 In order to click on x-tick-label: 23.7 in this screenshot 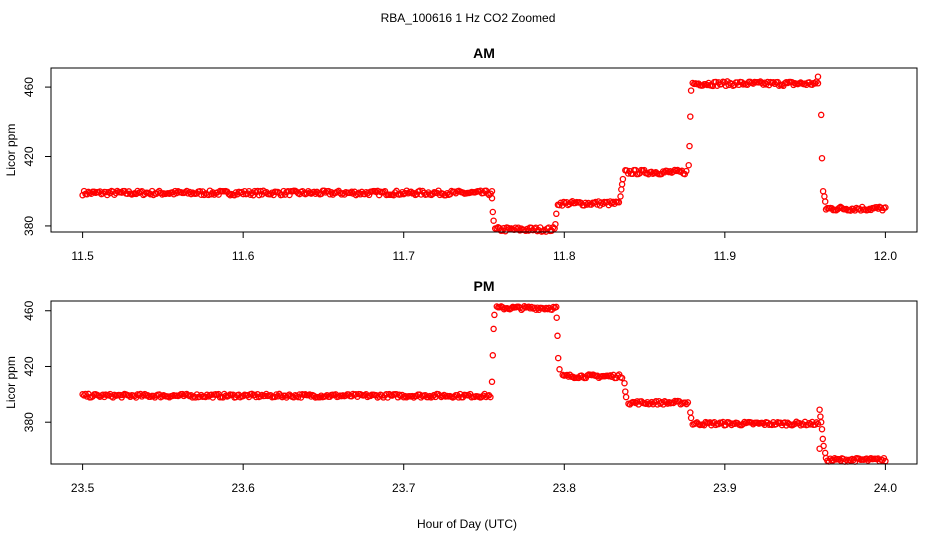, I will do `click(404, 488)`.